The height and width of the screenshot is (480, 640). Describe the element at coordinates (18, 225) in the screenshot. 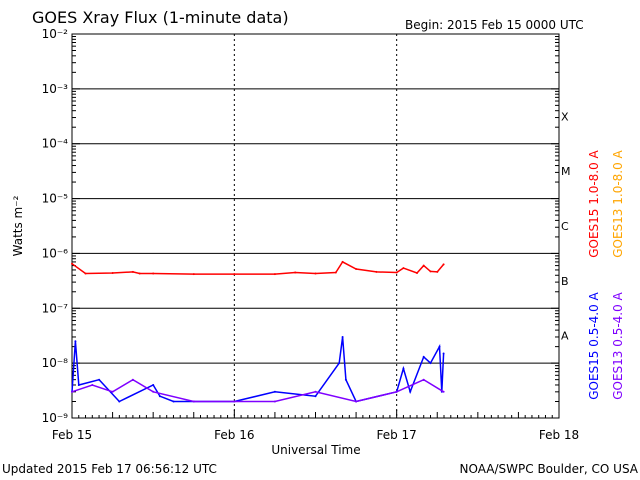

I see `y-axis-label: Watts m⁻²` at that location.